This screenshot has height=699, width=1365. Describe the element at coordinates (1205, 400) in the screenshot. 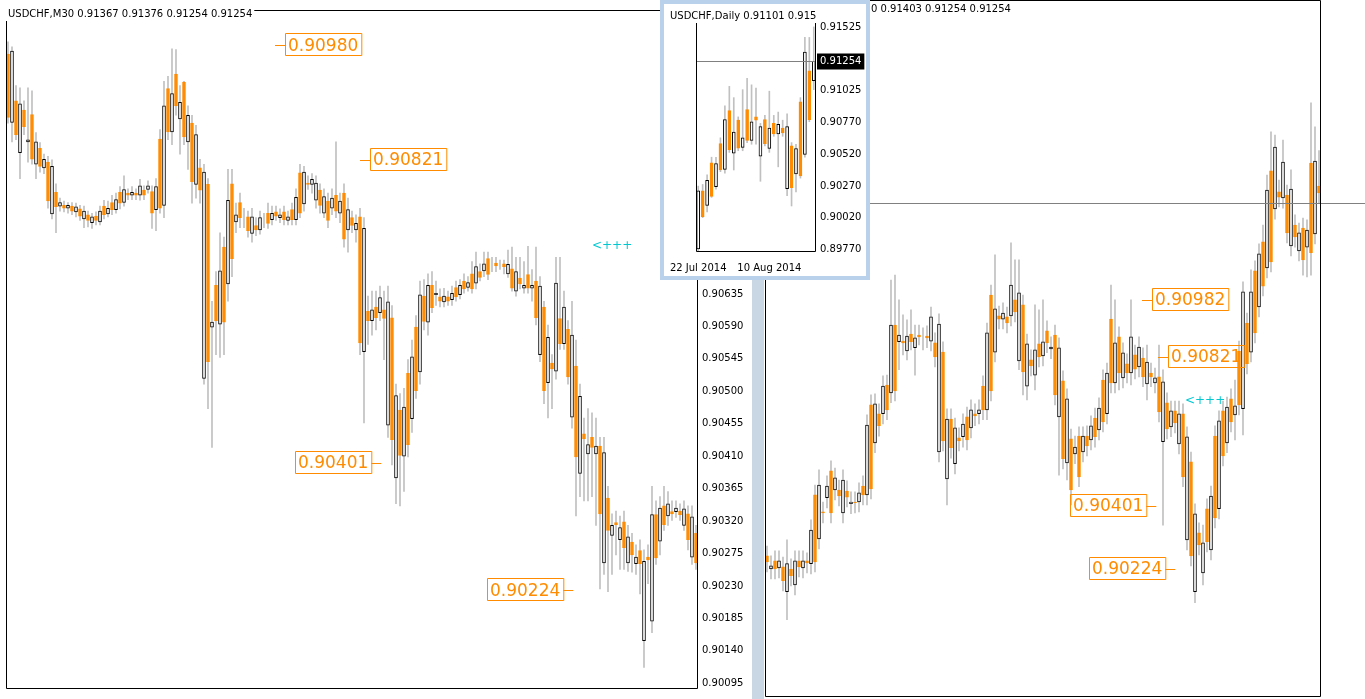

I see `annotation: <+++` at that location.